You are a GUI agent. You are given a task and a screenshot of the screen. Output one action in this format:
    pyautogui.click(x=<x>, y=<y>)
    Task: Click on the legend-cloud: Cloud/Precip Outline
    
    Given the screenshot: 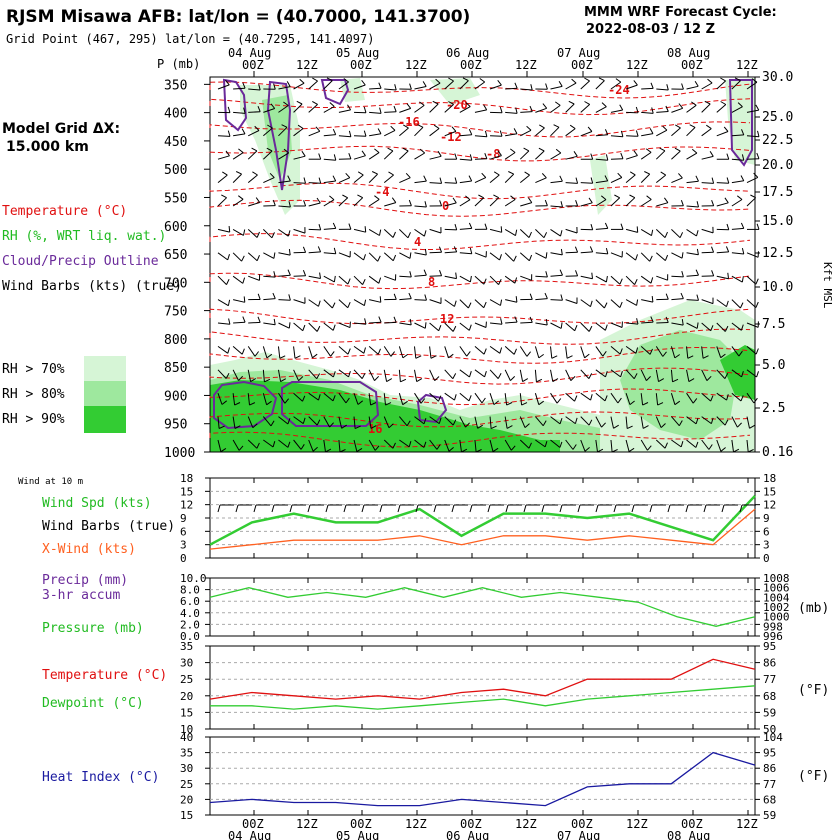 What is the action you would take?
    pyautogui.click(x=80, y=261)
    